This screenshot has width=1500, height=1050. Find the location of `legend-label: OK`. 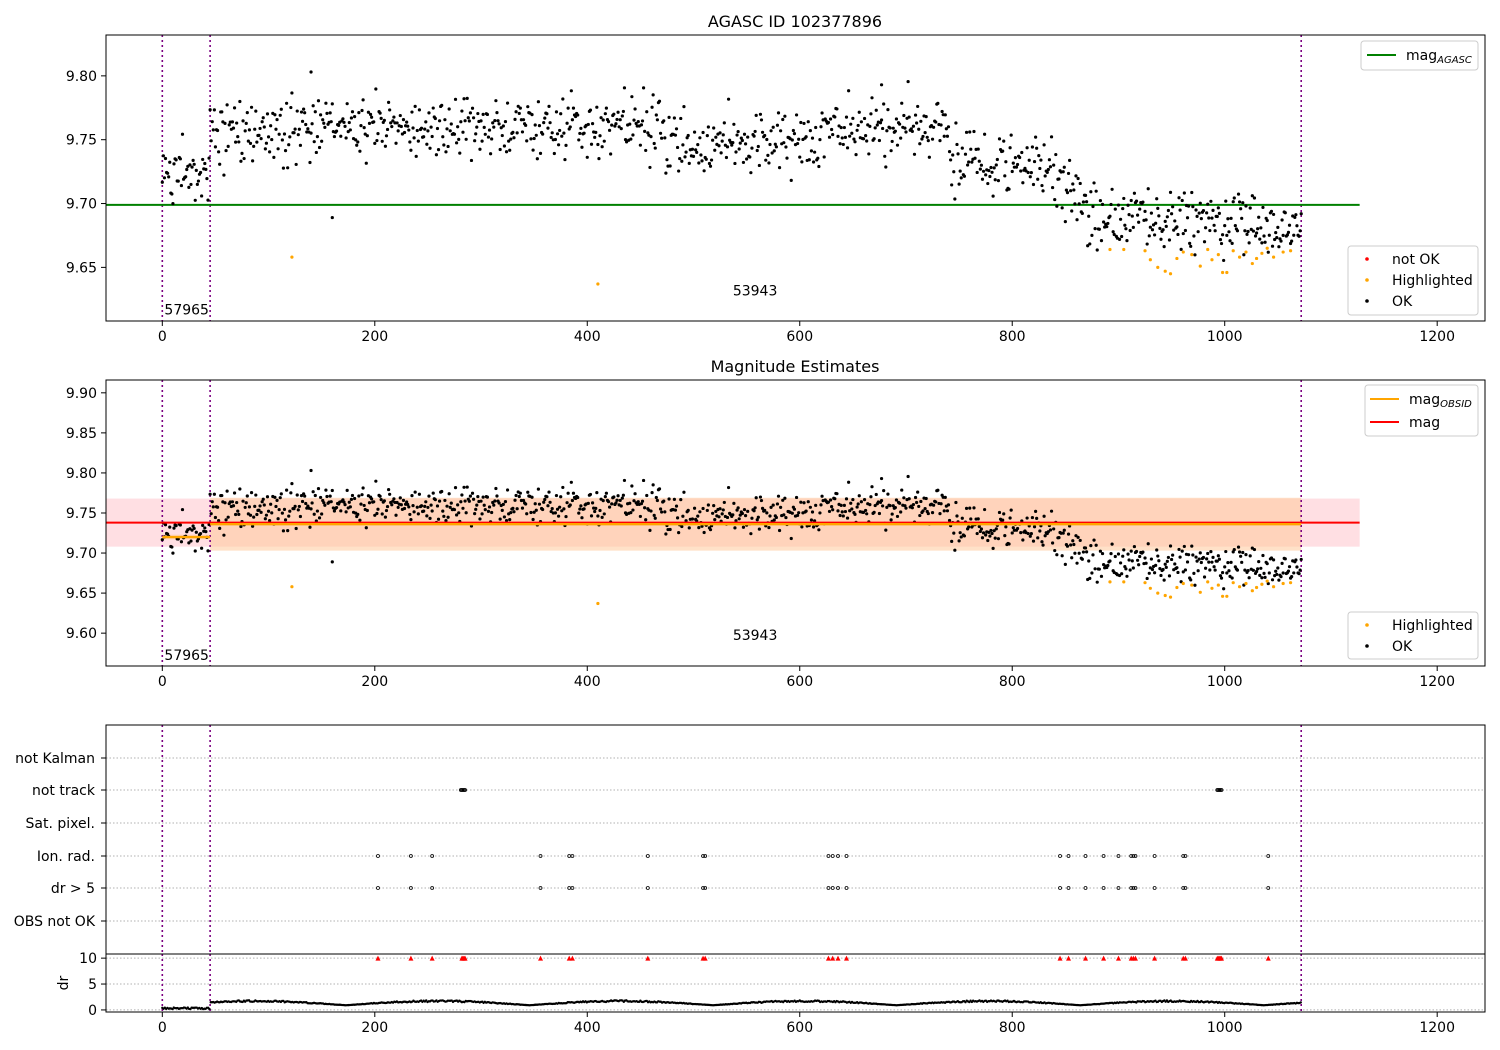

legend-label: OK is located at coordinates (1402, 302).